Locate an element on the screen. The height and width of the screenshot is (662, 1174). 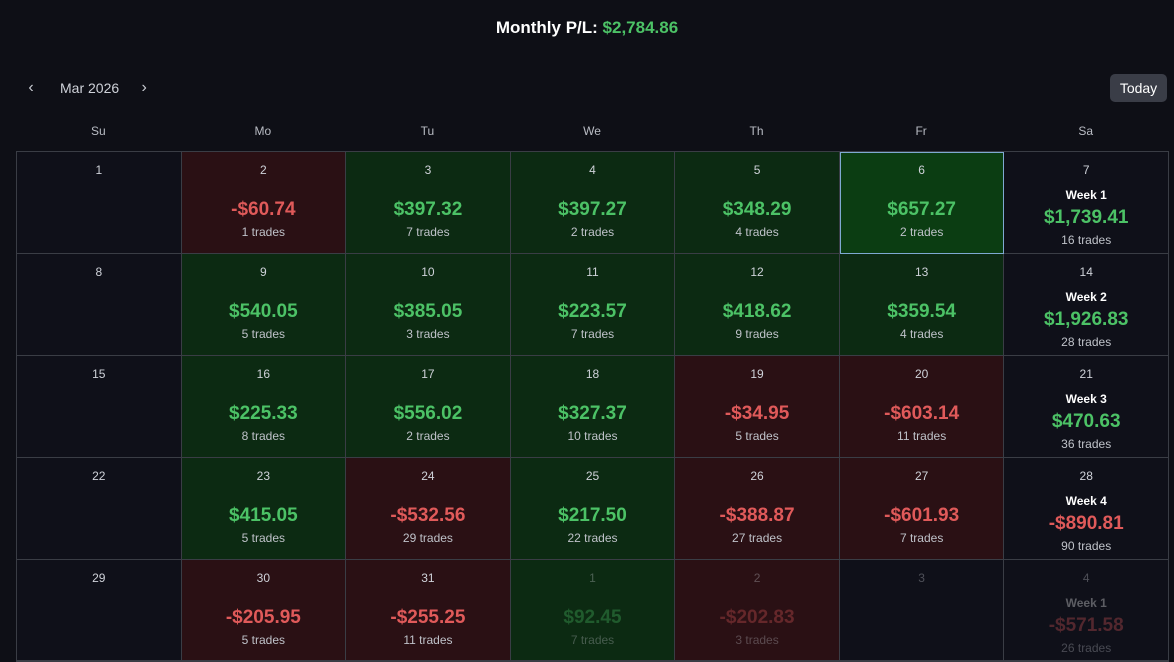
day-number: 16 is located at coordinates (263, 374).